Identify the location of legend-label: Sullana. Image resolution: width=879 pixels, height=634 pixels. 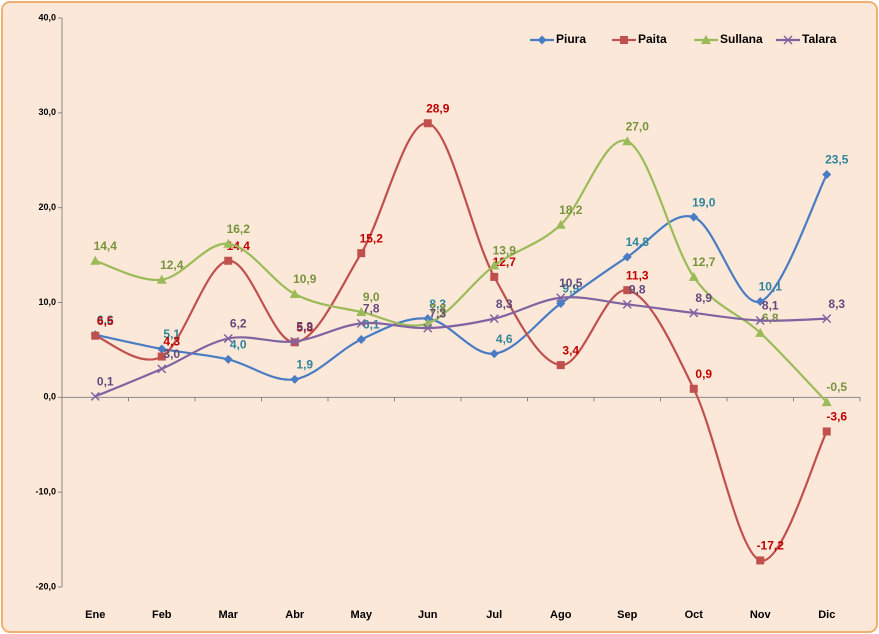
(741, 39).